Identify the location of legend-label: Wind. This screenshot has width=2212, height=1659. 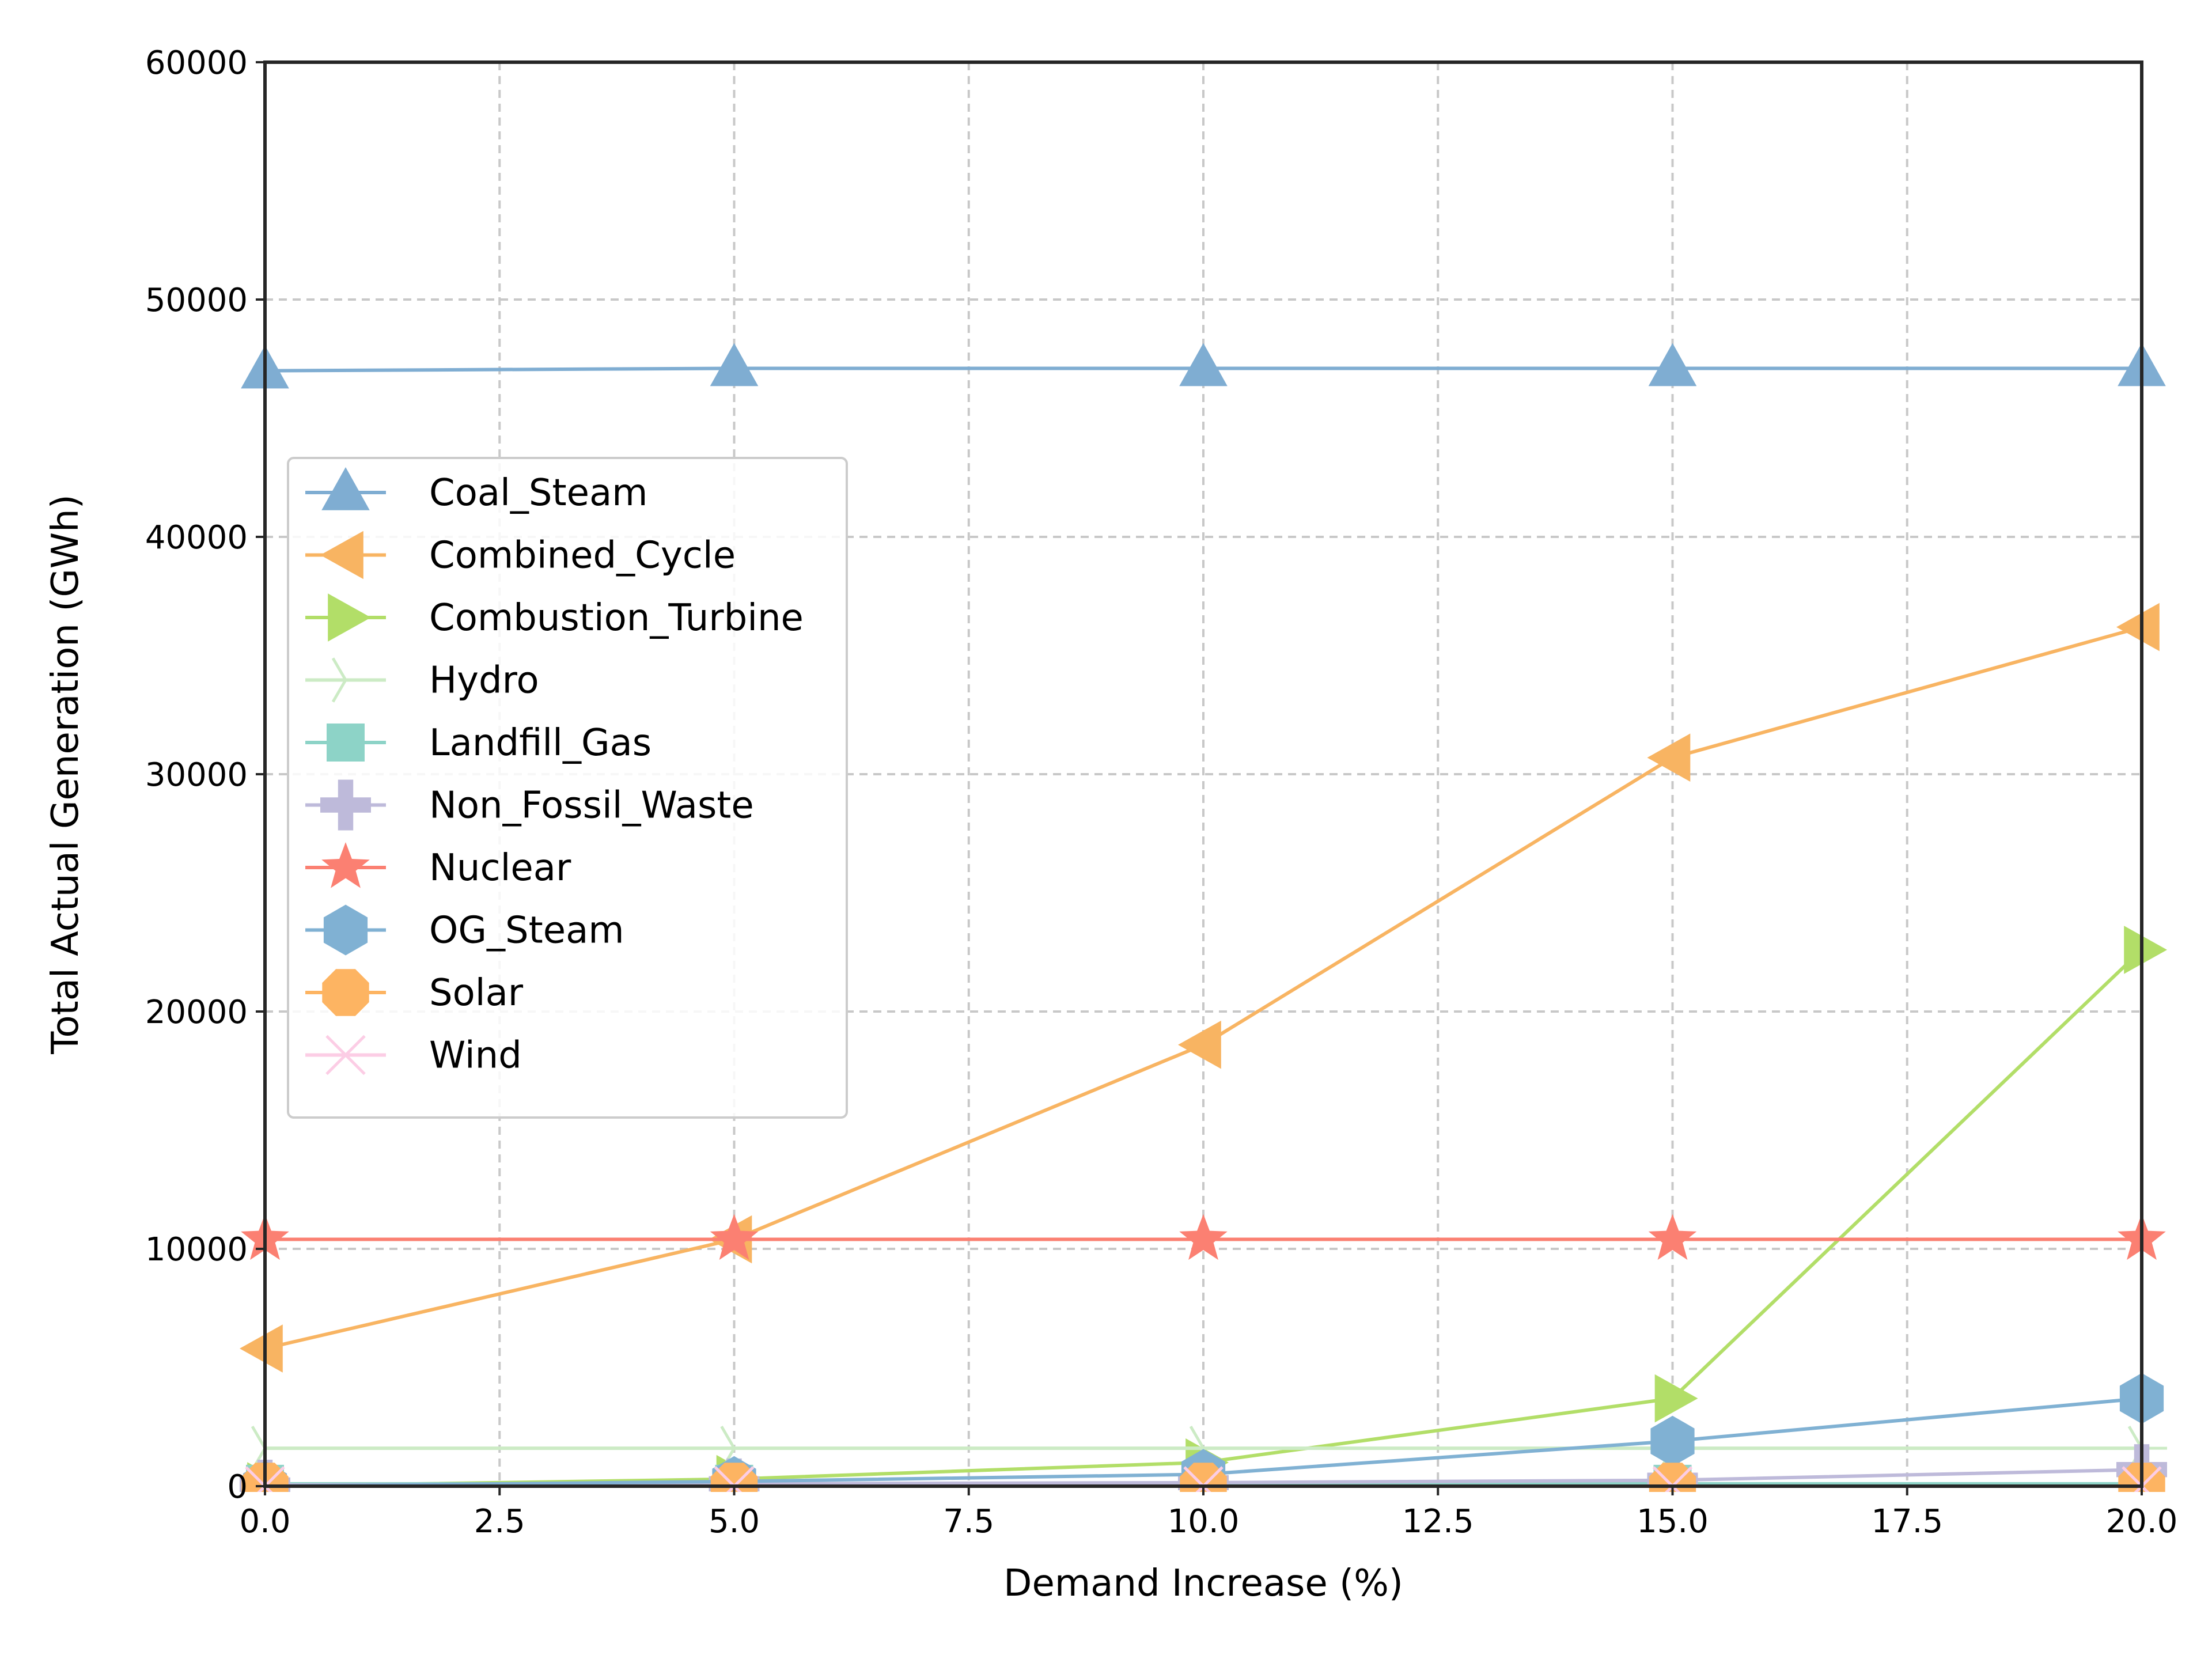
(475, 1056).